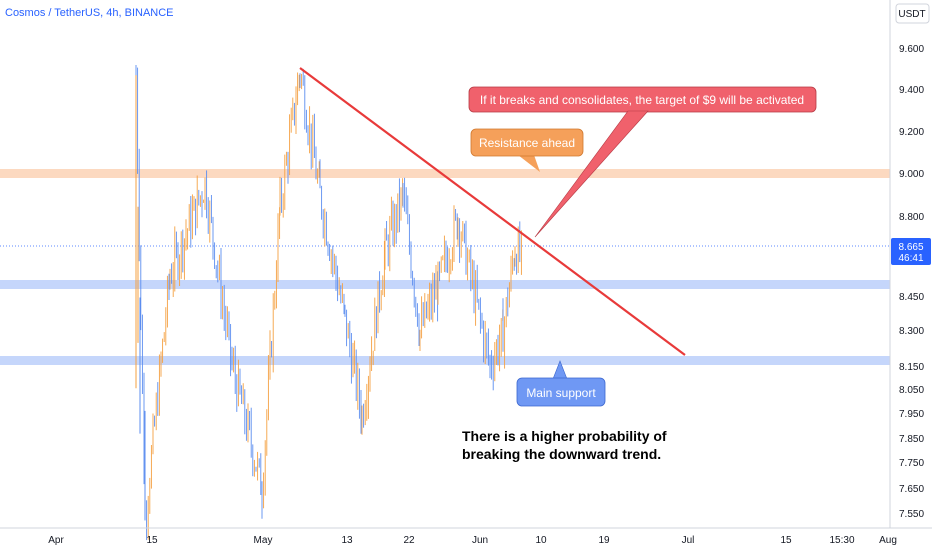 Image resolution: width=932 pixels, height=550 pixels. Describe the element at coordinates (688, 540) in the screenshot. I see `x-tick-label: Jul` at that location.